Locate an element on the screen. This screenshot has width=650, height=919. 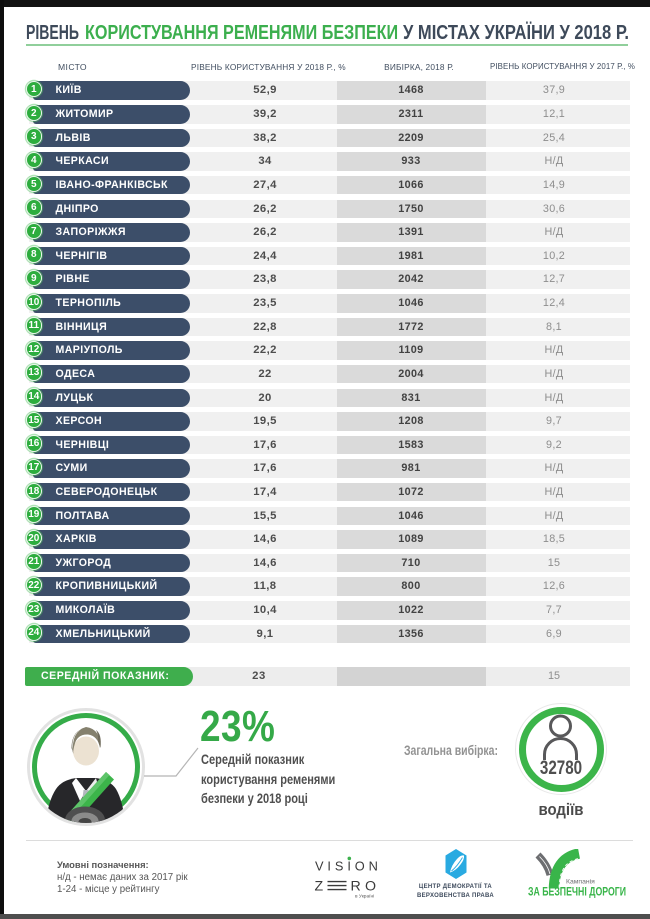
svg-text: ЗА БЕЗПЕЧНІ ДОРОГИ is located at coordinates (577, 893).